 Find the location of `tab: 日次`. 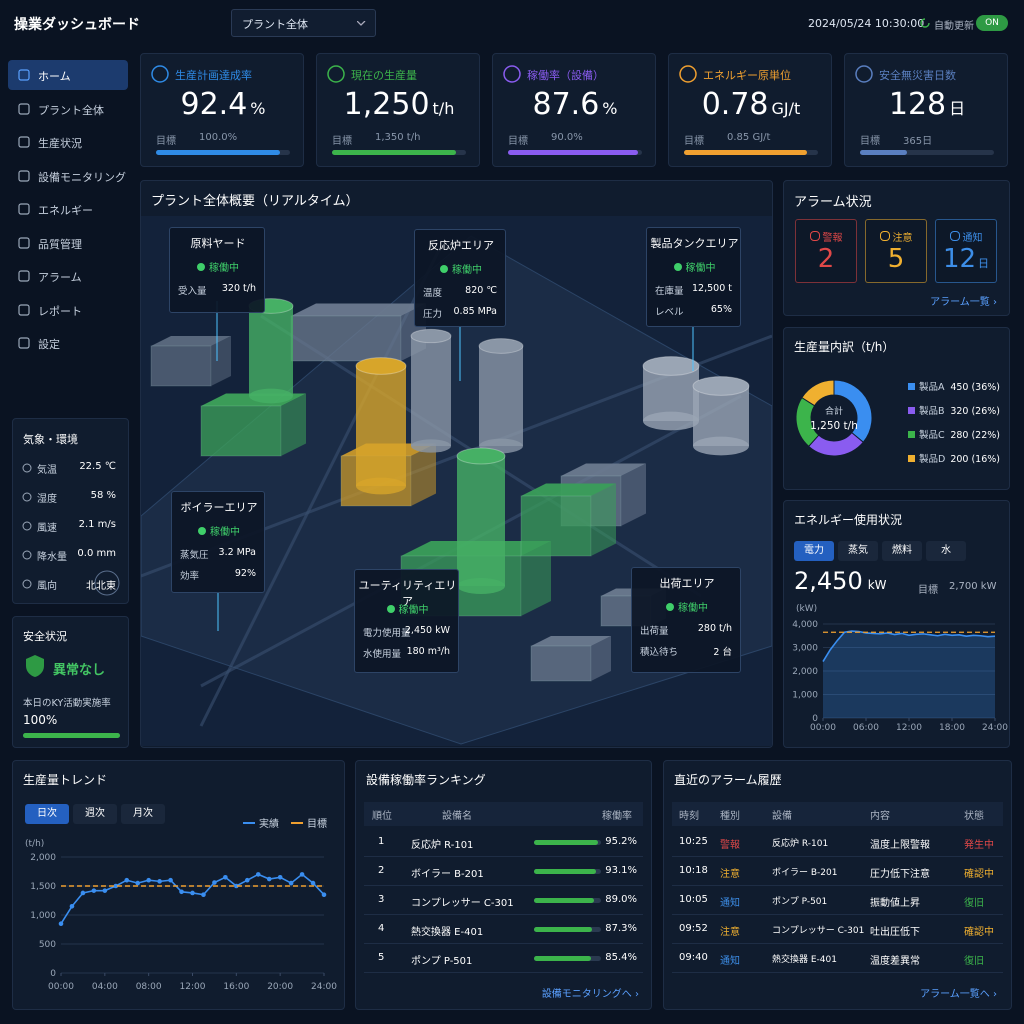

tab: 日次 is located at coordinates (47, 814).